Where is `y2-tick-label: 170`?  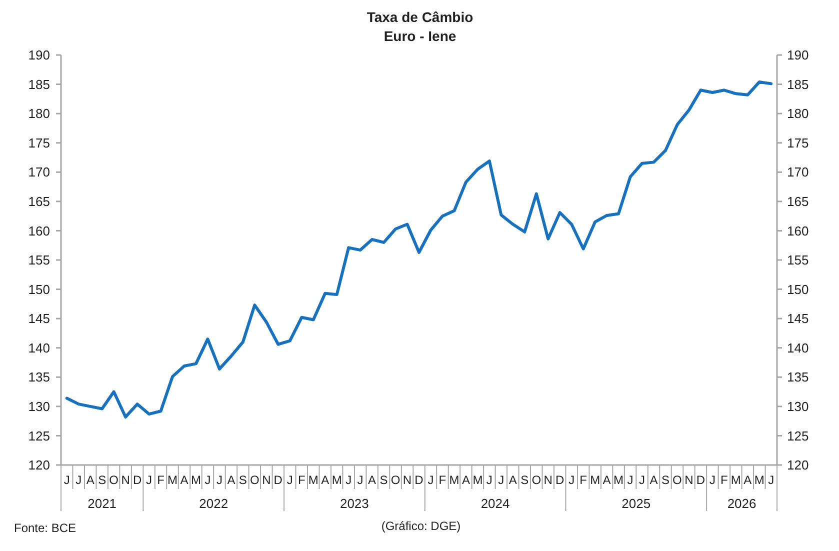 y2-tick-label: 170 is located at coordinates (798, 172).